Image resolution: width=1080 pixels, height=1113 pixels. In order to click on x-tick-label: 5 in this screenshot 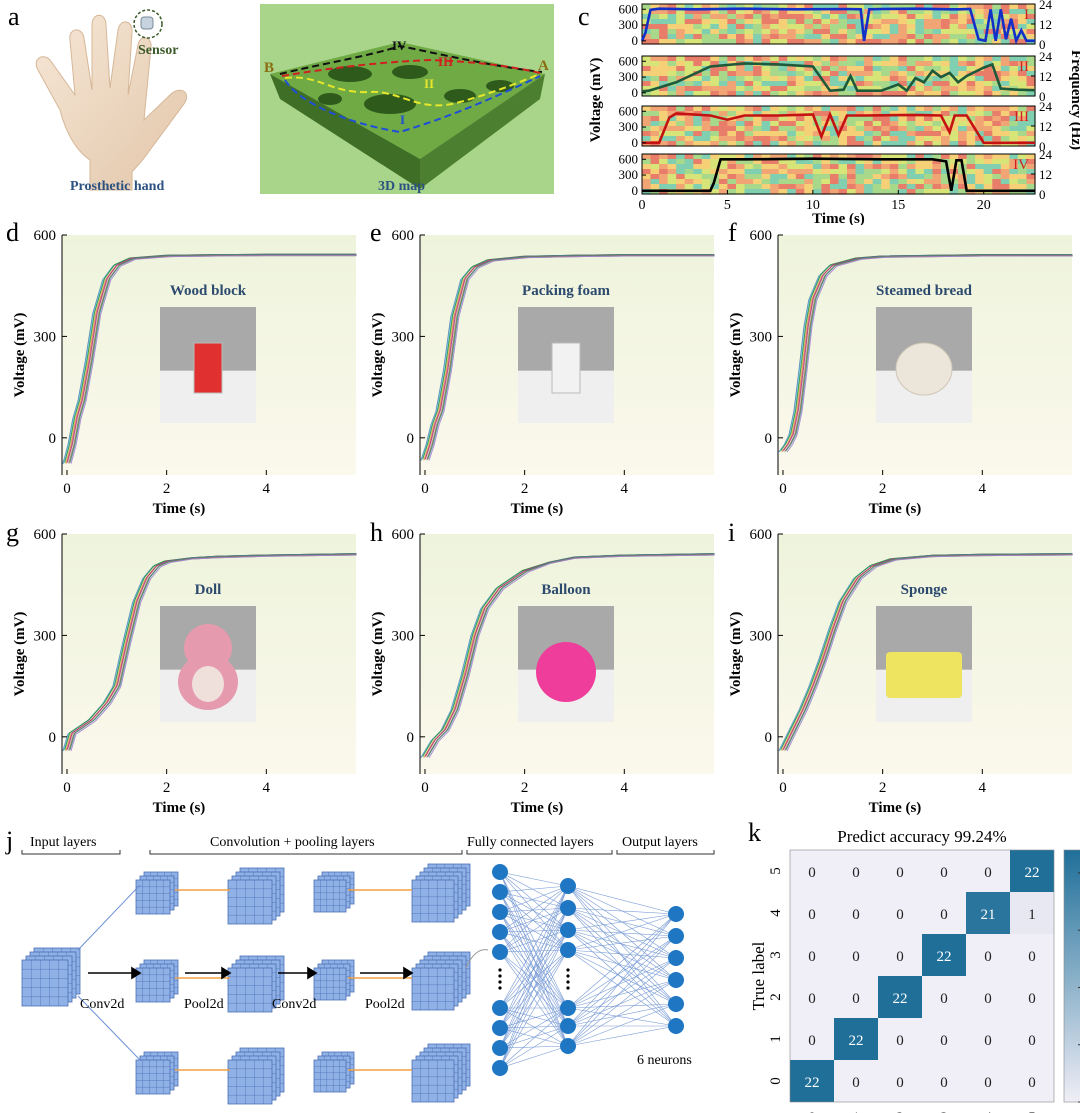, I will do `click(1032, 1111)`.